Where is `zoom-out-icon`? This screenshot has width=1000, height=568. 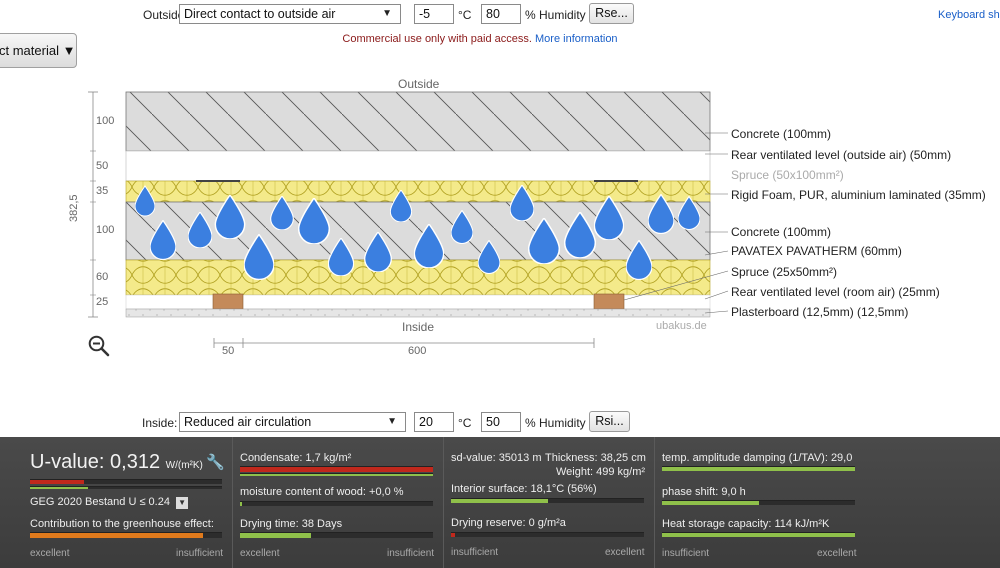 zoom-out-icon is located at coordinates (99, 346).